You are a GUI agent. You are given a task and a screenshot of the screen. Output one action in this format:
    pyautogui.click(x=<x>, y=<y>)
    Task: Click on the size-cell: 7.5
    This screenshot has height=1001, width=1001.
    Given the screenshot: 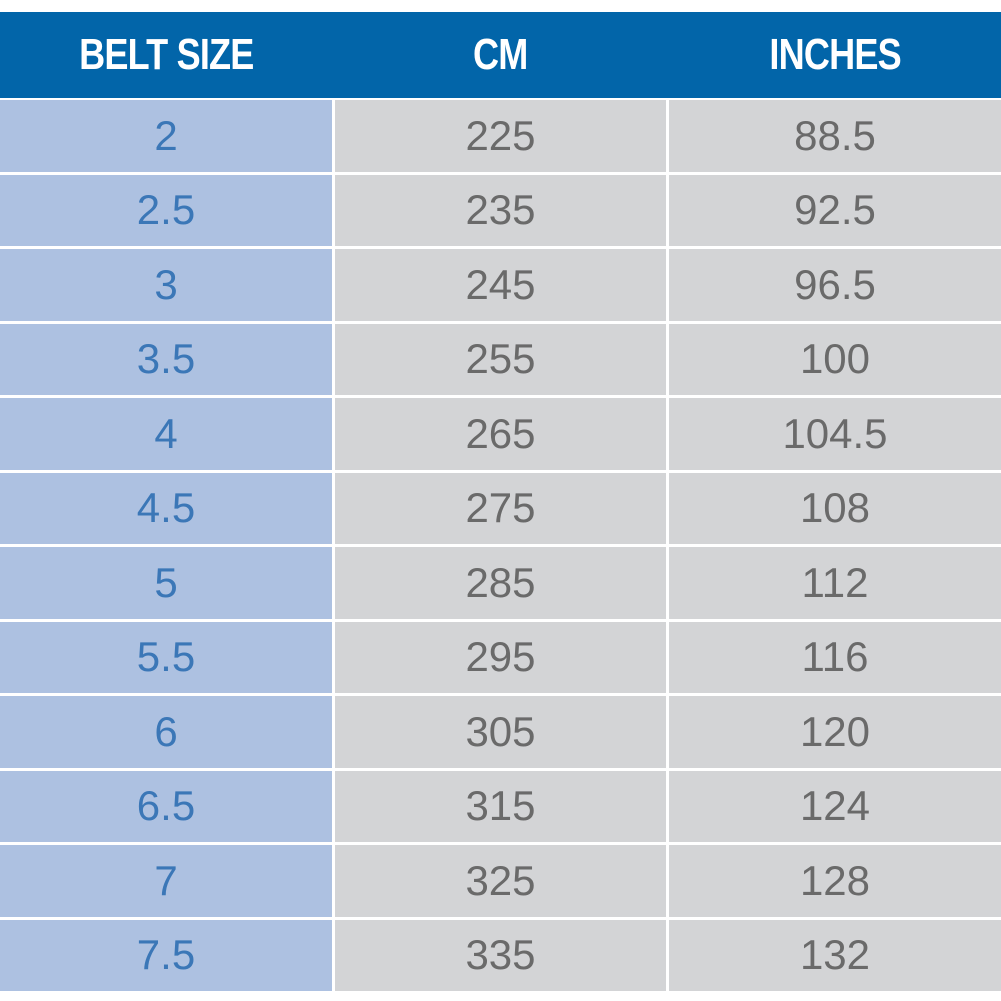 What is the action you would take?
    pyautogui.click(x=166, y=955)
    